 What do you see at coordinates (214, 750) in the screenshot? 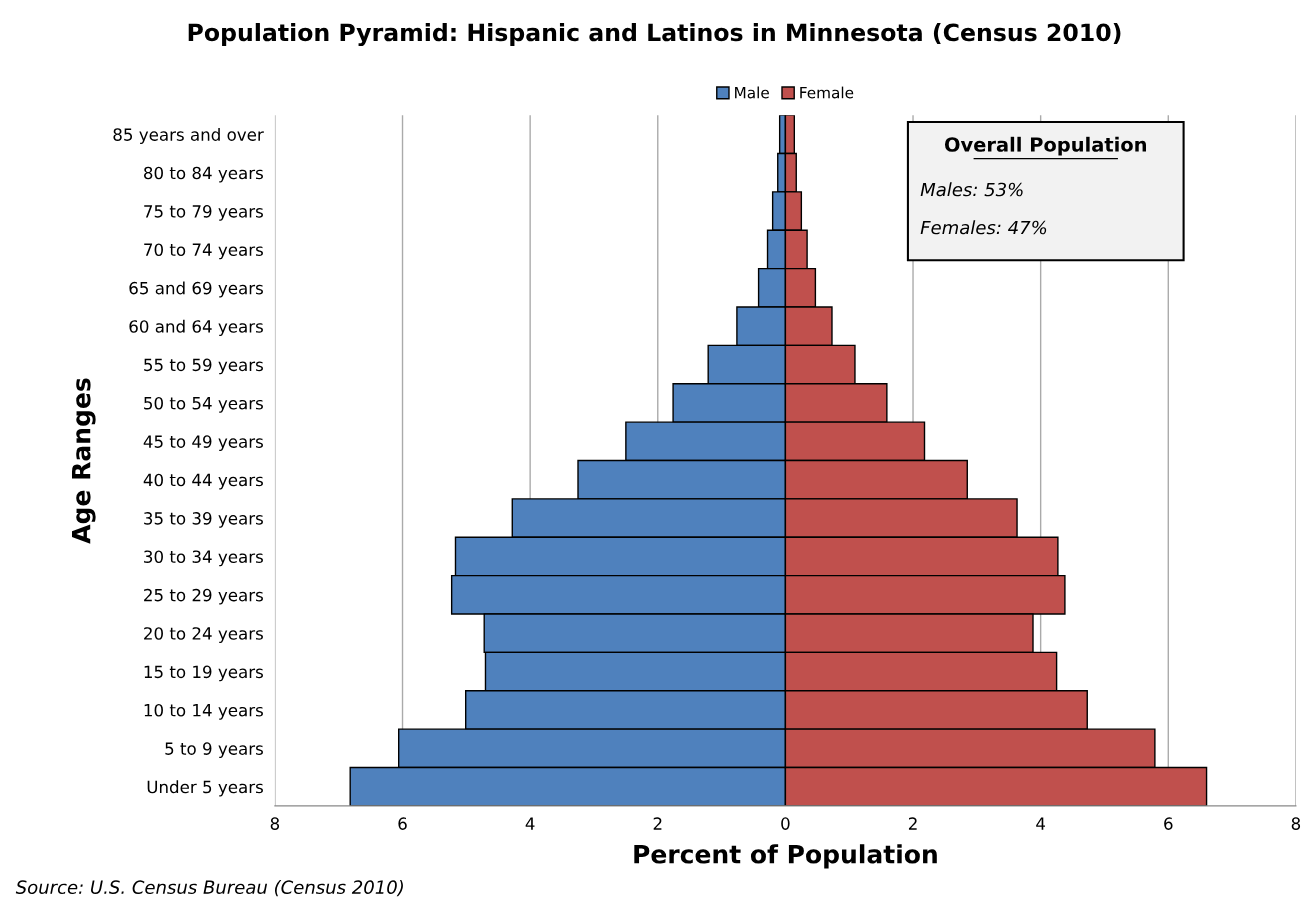
I see `y-tick-label: 5 to 9 years` at bounding box center [214, 750].